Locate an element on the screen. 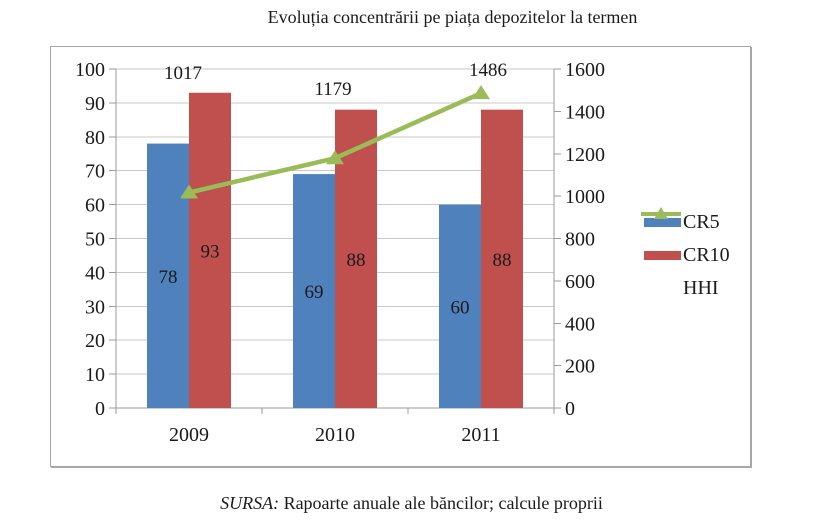 The height and width of the screenshot is (525, 823). source-prefix: SURSA: is located at coordinates (250, 503).